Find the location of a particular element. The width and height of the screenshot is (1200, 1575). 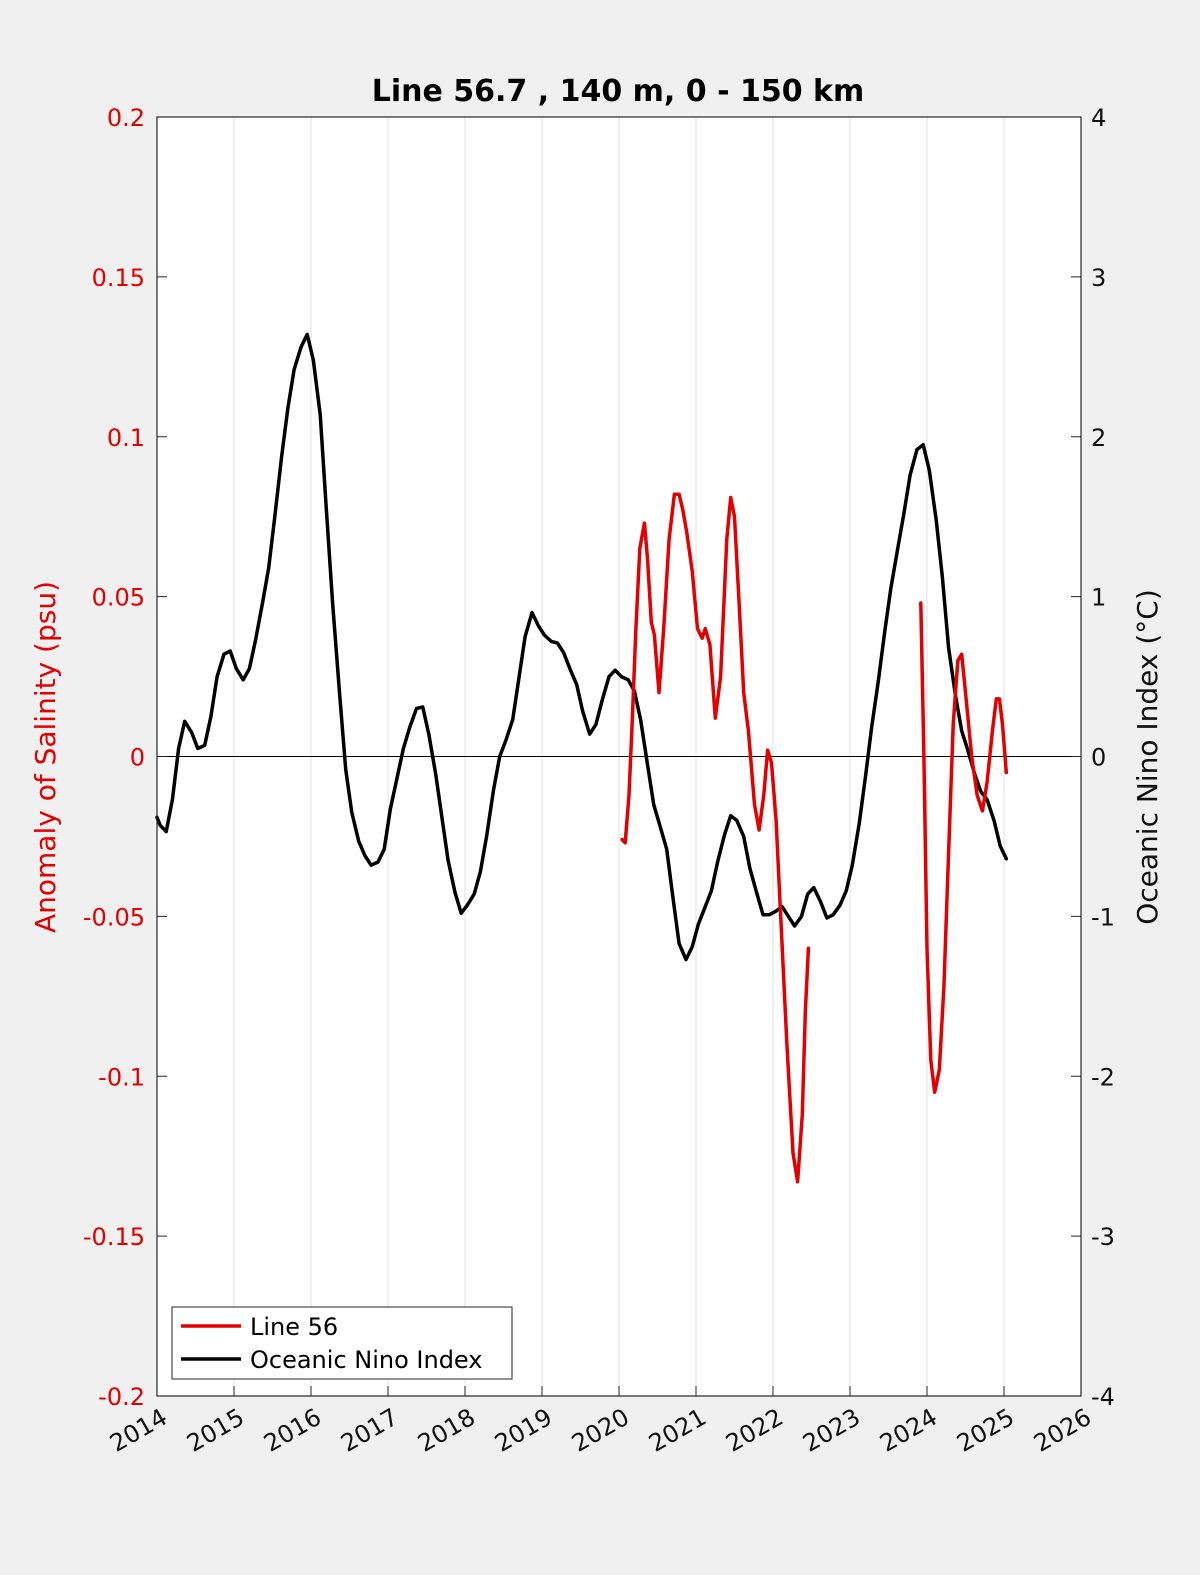

left-tick-label: 0.2 is located at coordinates (126, 118).